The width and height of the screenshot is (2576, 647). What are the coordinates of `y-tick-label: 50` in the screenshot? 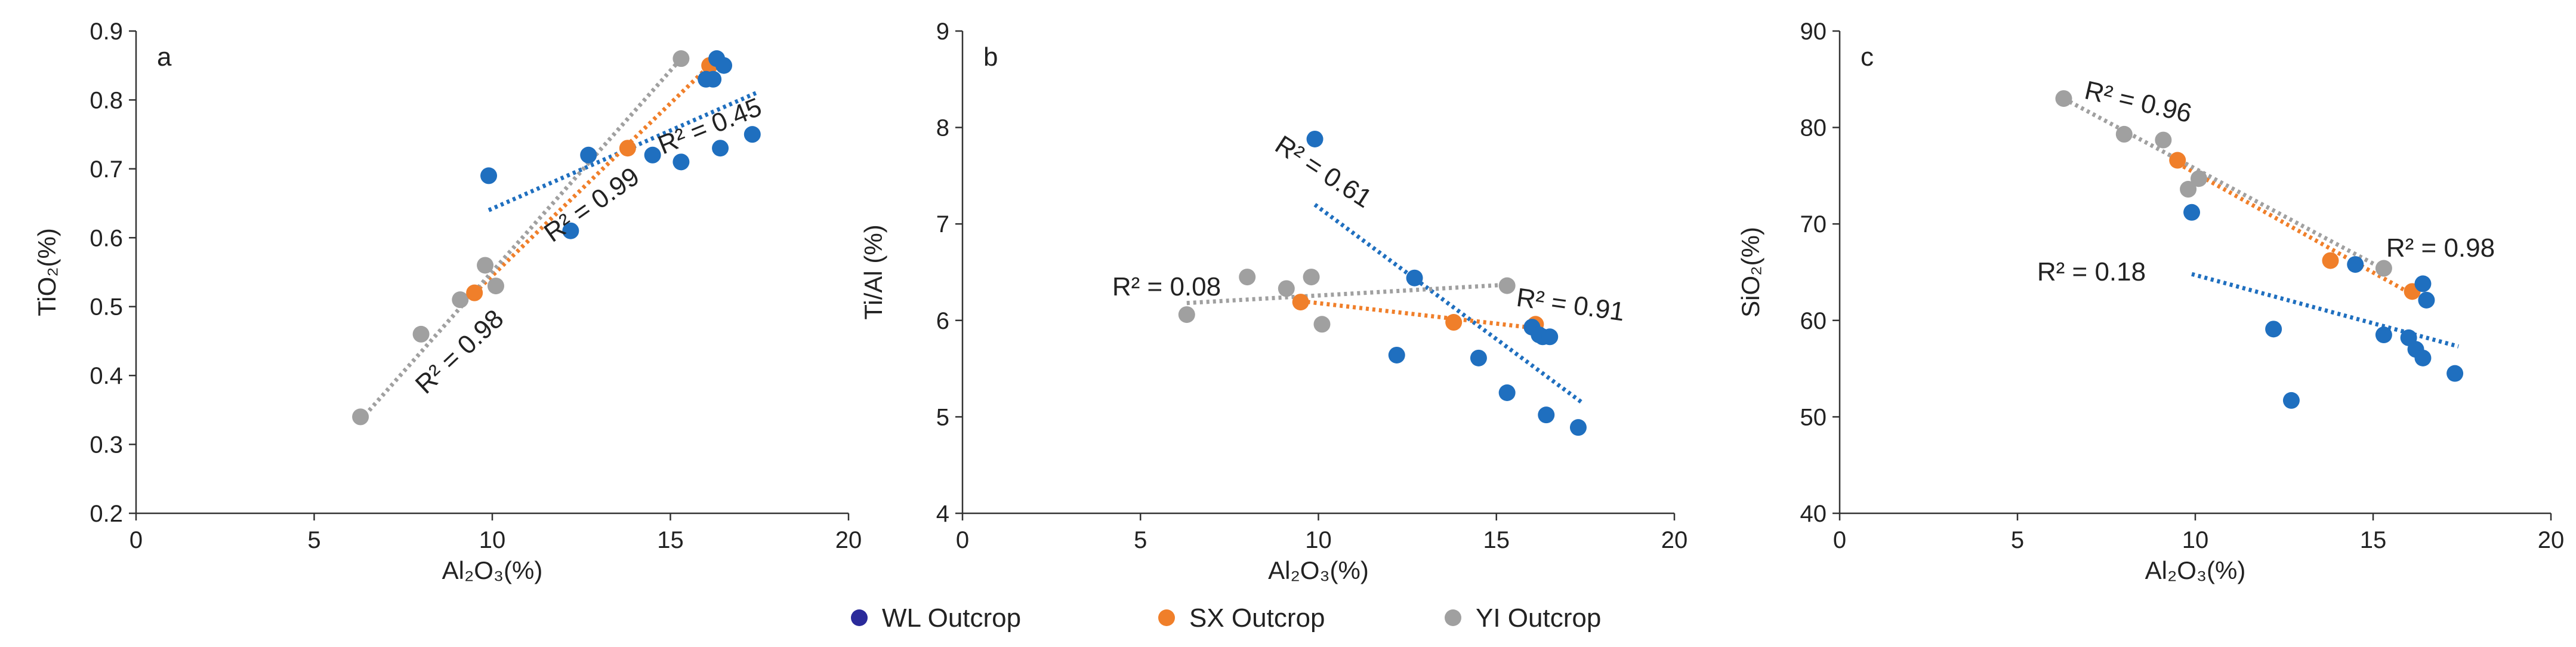 It's located at (1813, 417).